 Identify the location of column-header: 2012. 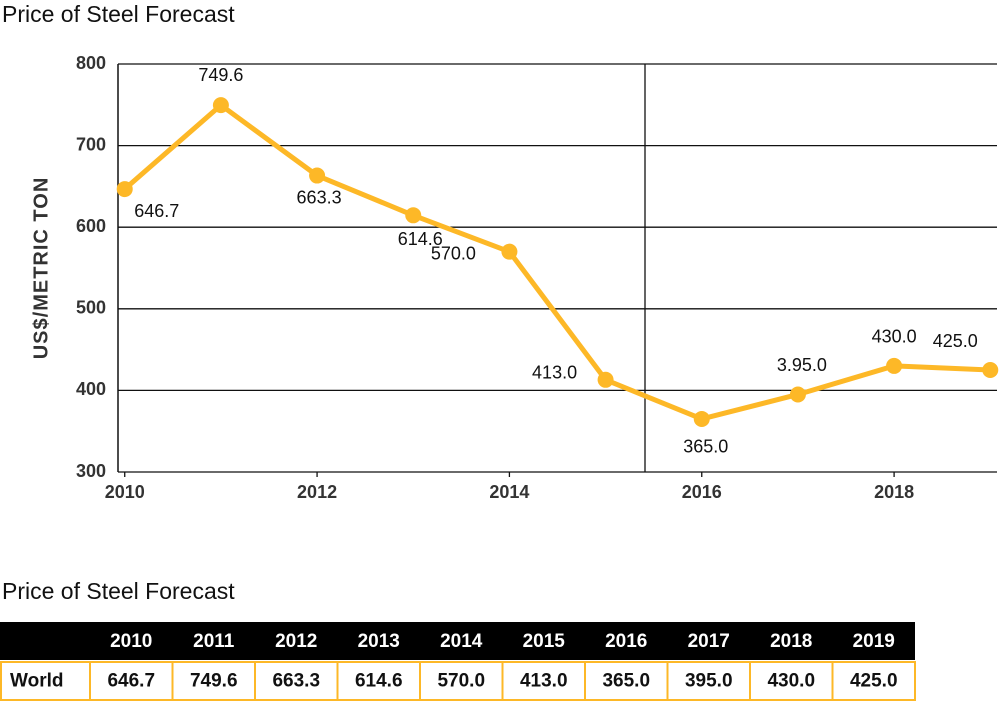
(296, 641).